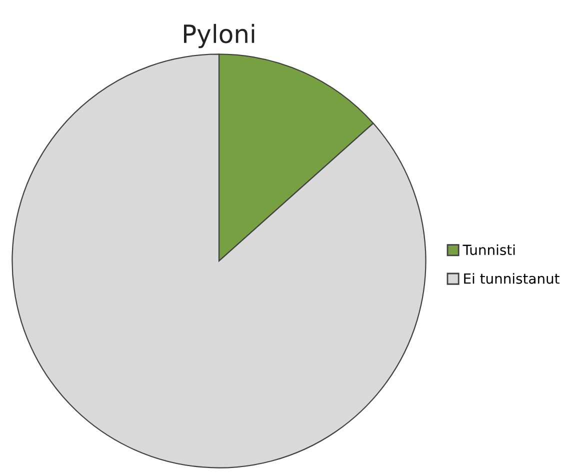 Image resolution: width=581 pixels, height=474 pixels. What do you see at coordinates (219, 36) in the screenshot?
I see `chart-title: Pyloni` at bounding box center [219, 36].